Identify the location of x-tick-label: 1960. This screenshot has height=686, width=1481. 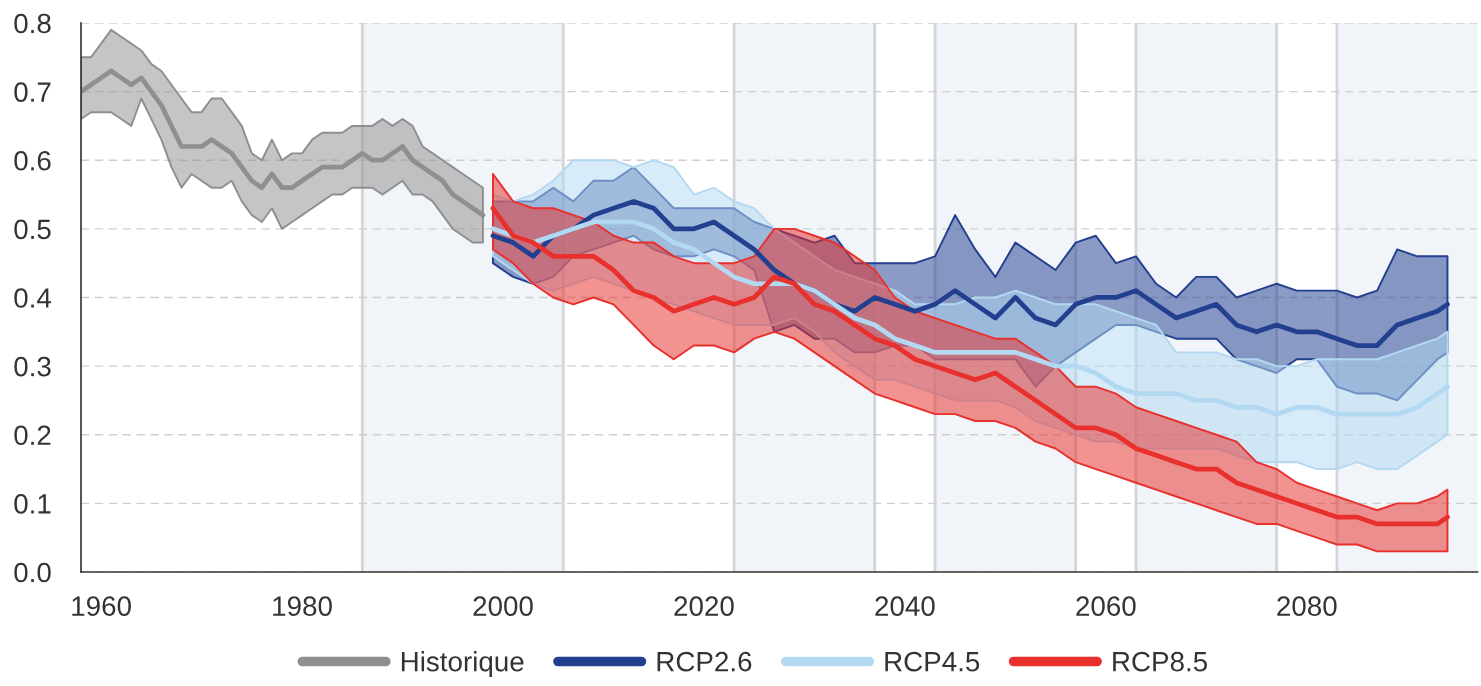
(101, 606).